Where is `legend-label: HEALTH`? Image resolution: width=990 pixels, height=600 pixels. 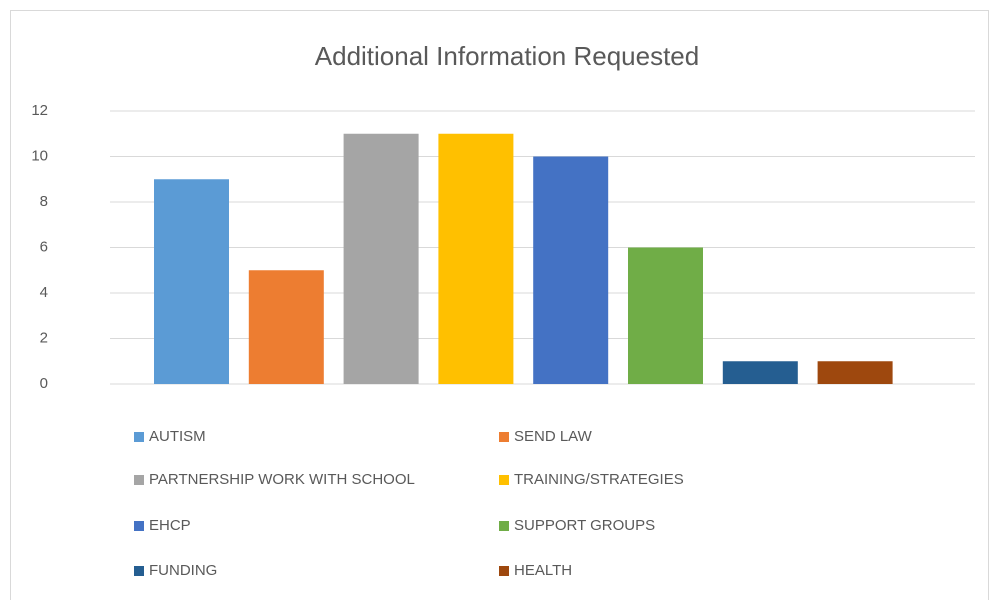 legend-label: HEALTH is located at coordinates (543, 570).